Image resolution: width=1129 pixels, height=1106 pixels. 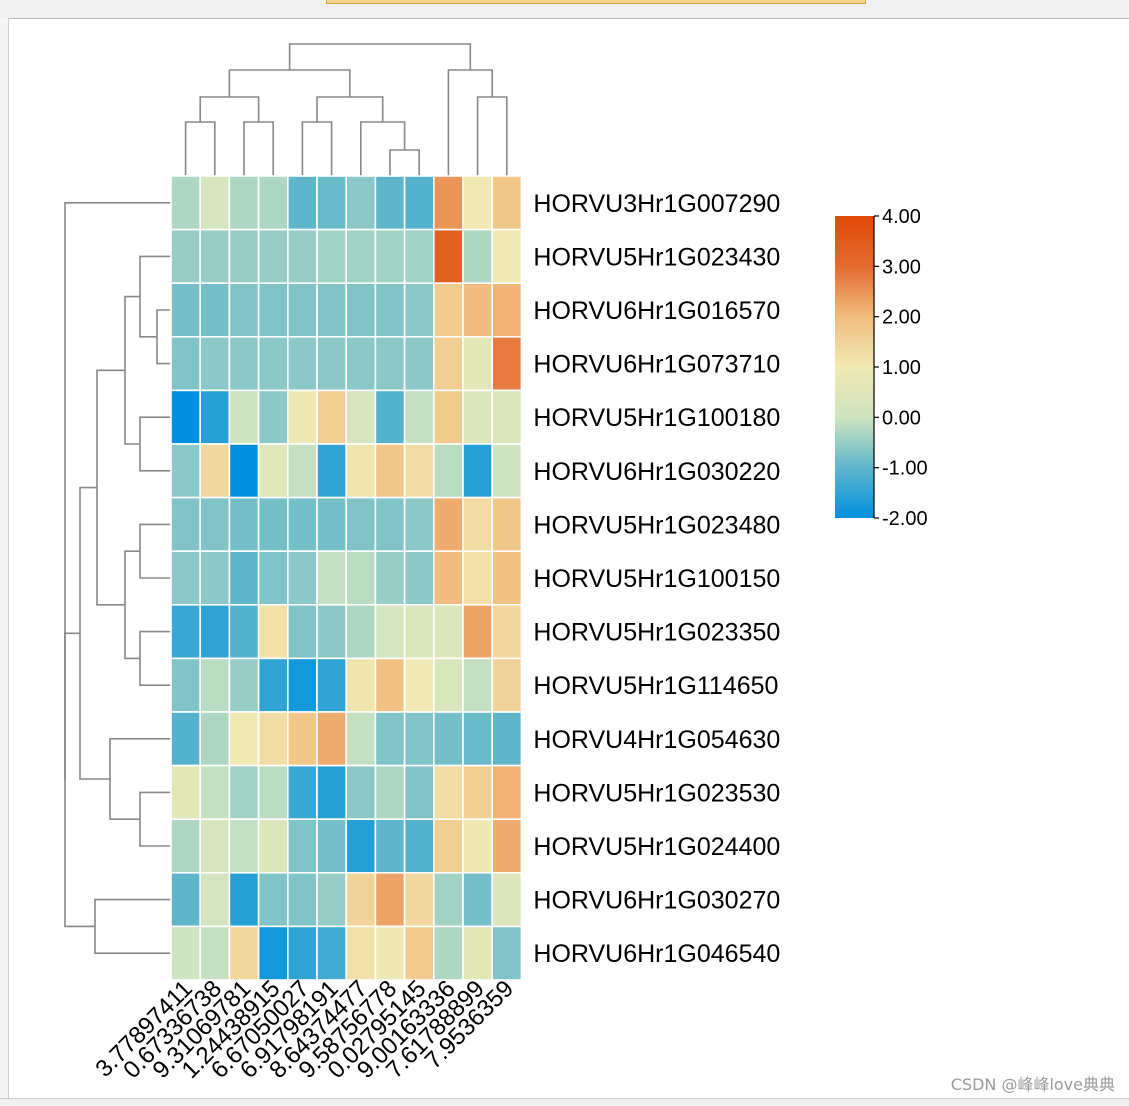 I want to click on row-label: HORVU5Hr1G114650, so click(x=655, y=686).